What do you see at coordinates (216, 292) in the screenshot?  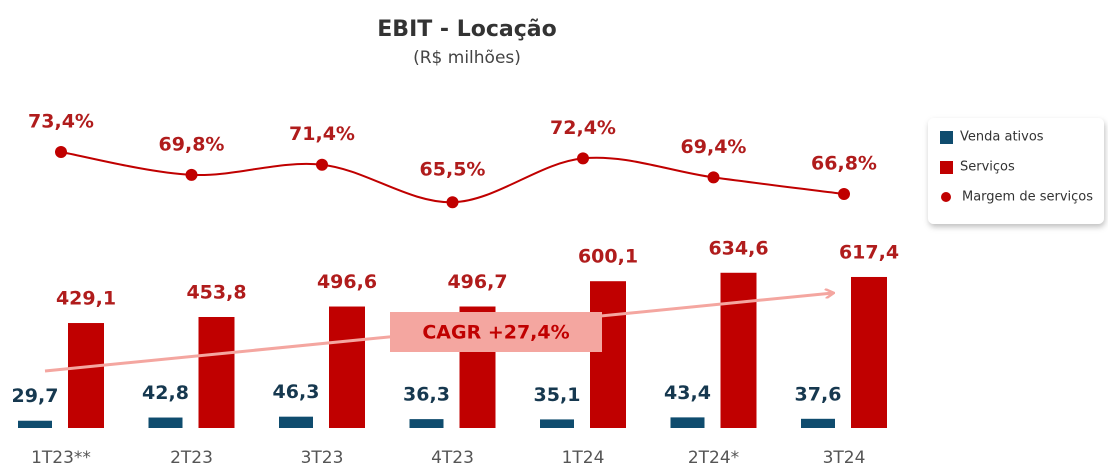 I see `data-label: 453,8` at bounding box center [216, 292].